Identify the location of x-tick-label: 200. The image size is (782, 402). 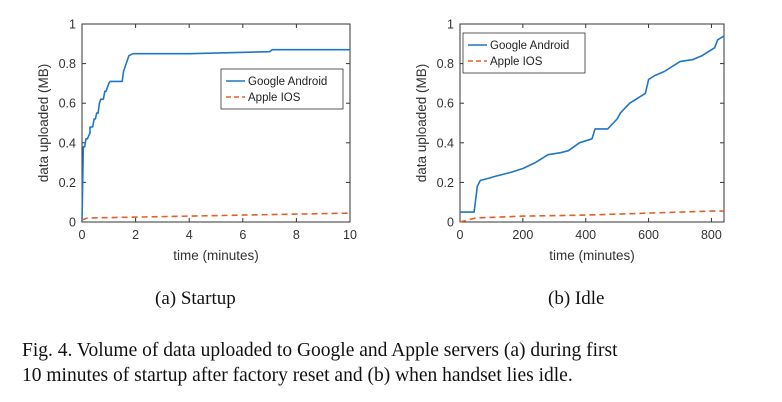
(522, 235).